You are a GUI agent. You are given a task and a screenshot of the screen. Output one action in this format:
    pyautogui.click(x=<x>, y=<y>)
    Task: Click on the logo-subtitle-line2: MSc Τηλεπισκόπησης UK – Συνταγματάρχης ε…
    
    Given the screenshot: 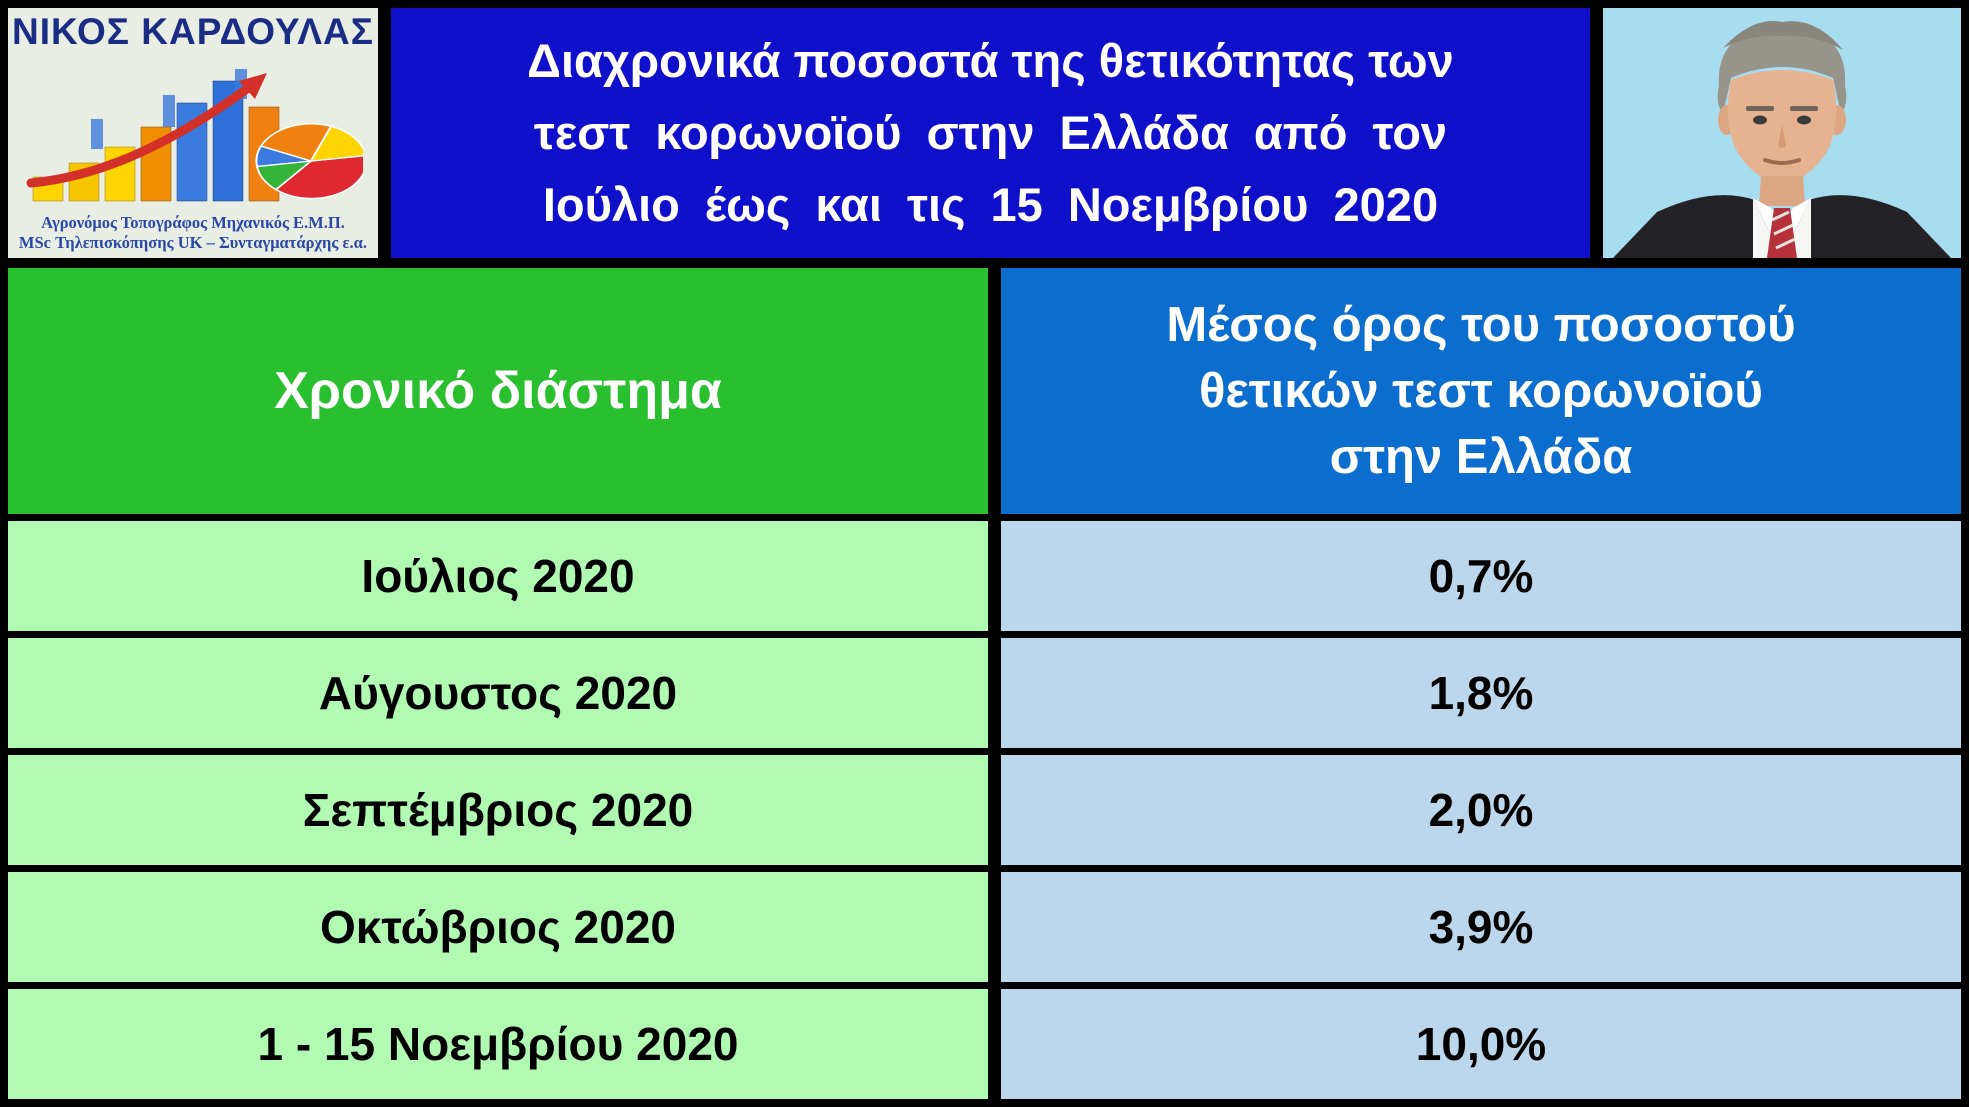 What is the action you would take?
    pyautogui.click(x=193, y=242)
    